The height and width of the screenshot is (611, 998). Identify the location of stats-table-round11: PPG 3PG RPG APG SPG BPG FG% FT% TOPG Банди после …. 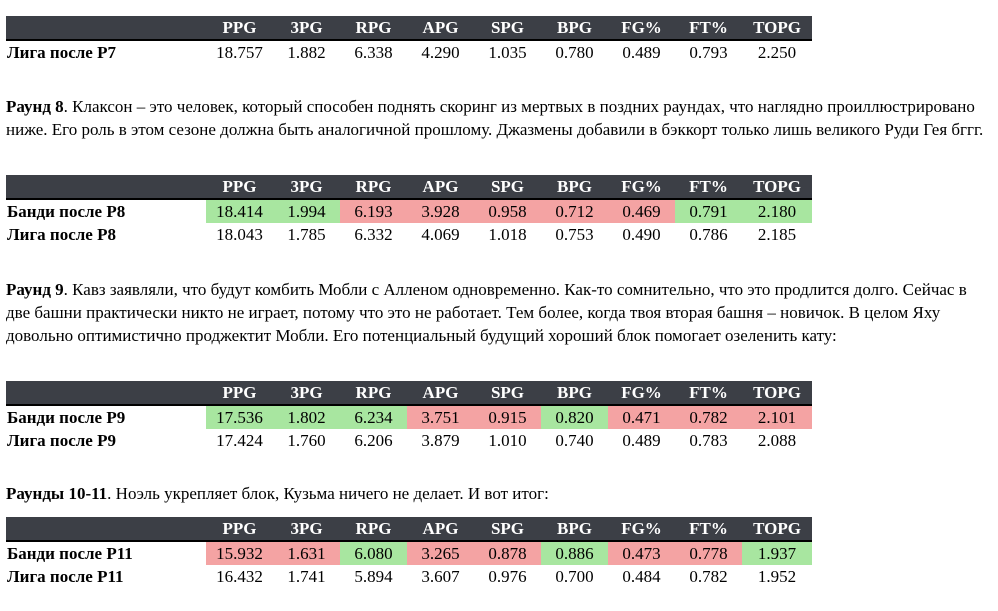
(409, 552).